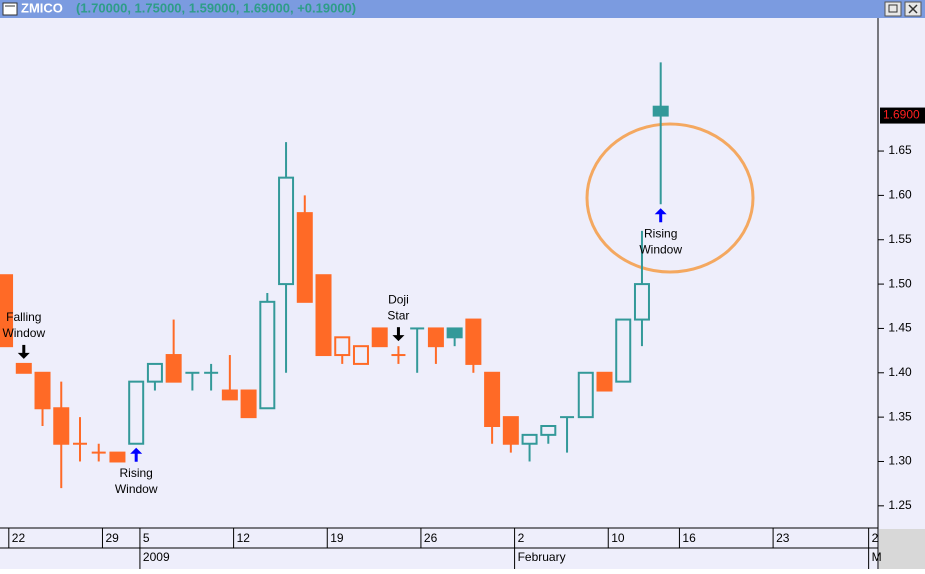  I want to click on x-period-label: M, so click(877, 557).